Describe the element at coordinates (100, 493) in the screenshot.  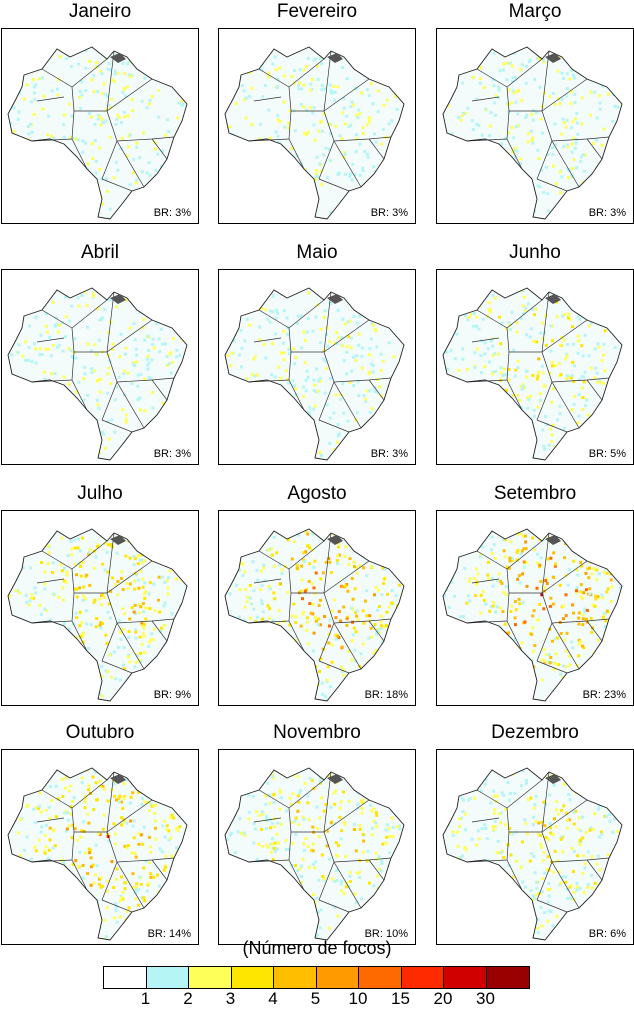
I see `panel-month-title: Julho` at that location.